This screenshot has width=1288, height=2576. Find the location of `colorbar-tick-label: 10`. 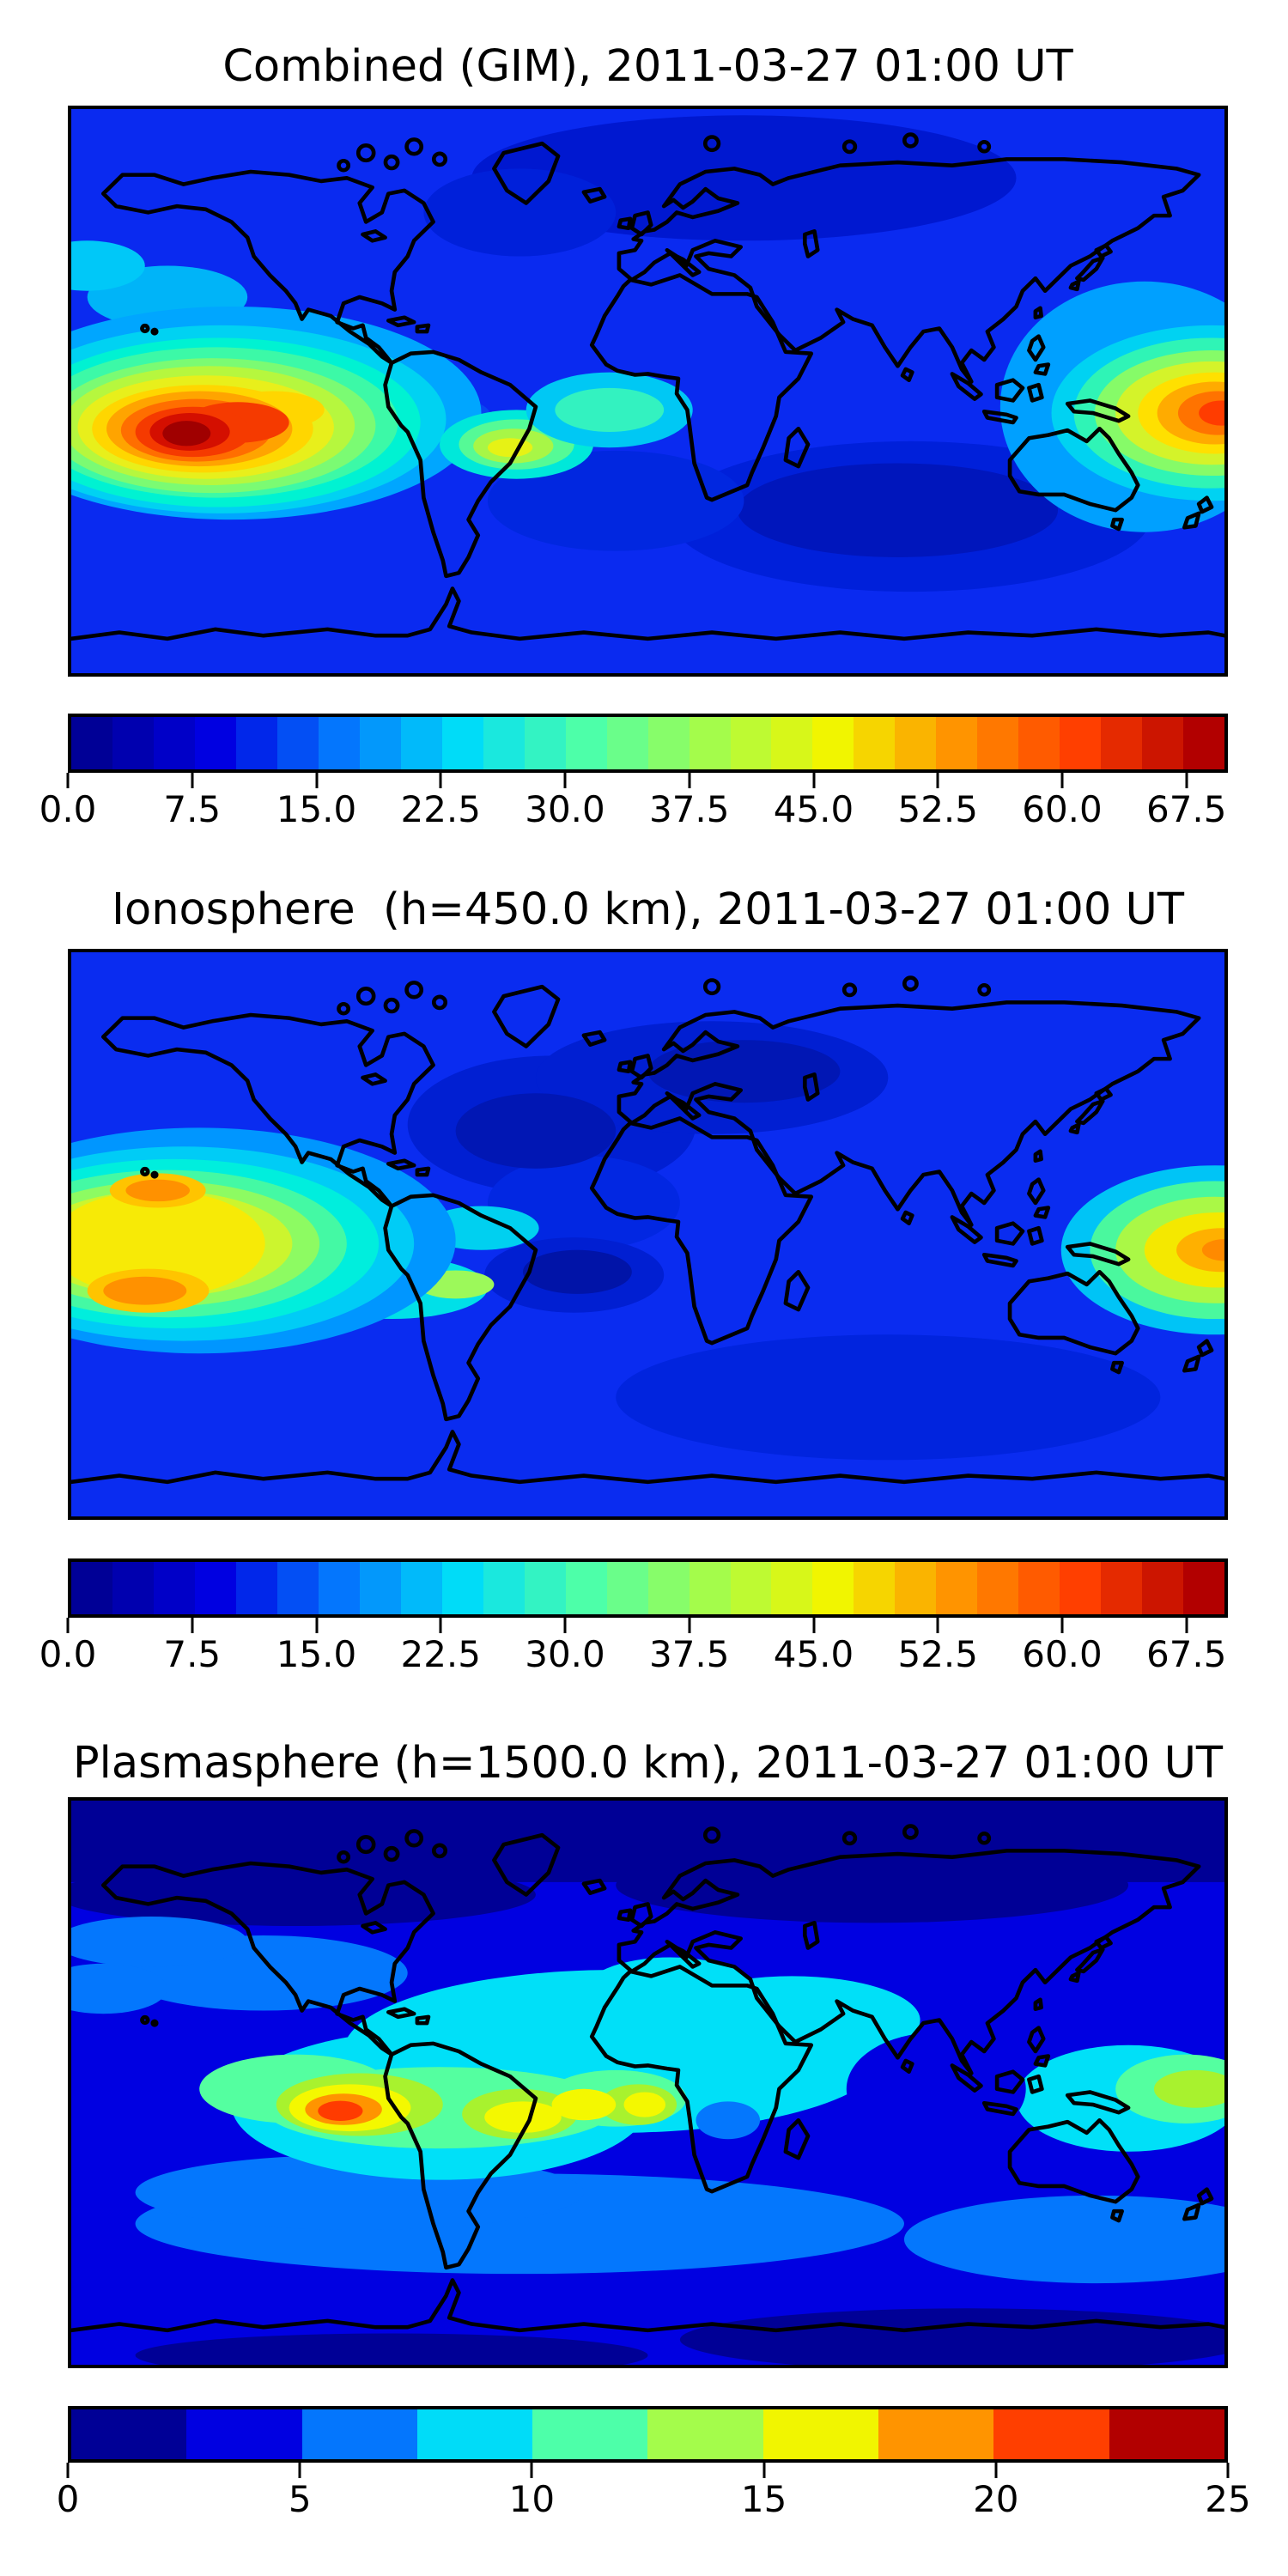

colorbar-tick-label: 10 is located at coordinates (532, 2499).